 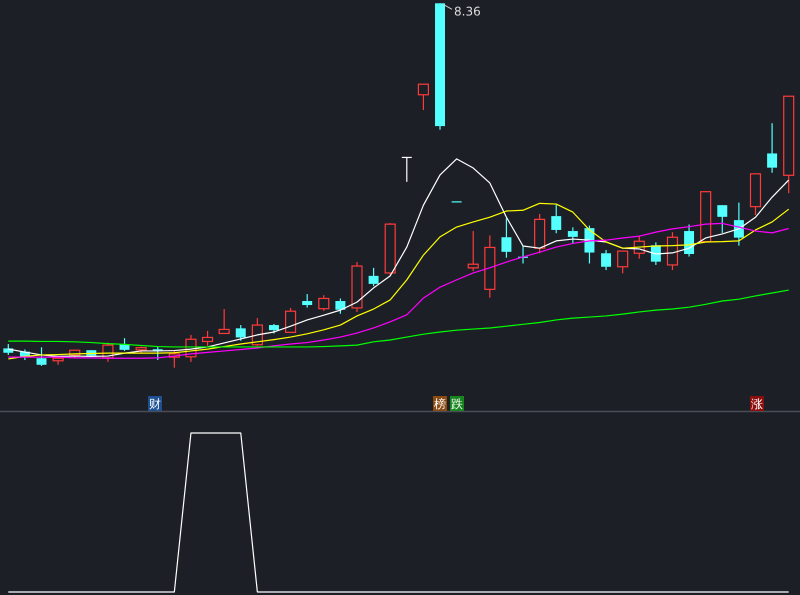 What do you see at coordinates (440, 404) in the screenshot?
I see `text: 榜` at bounding box center [440, 404].